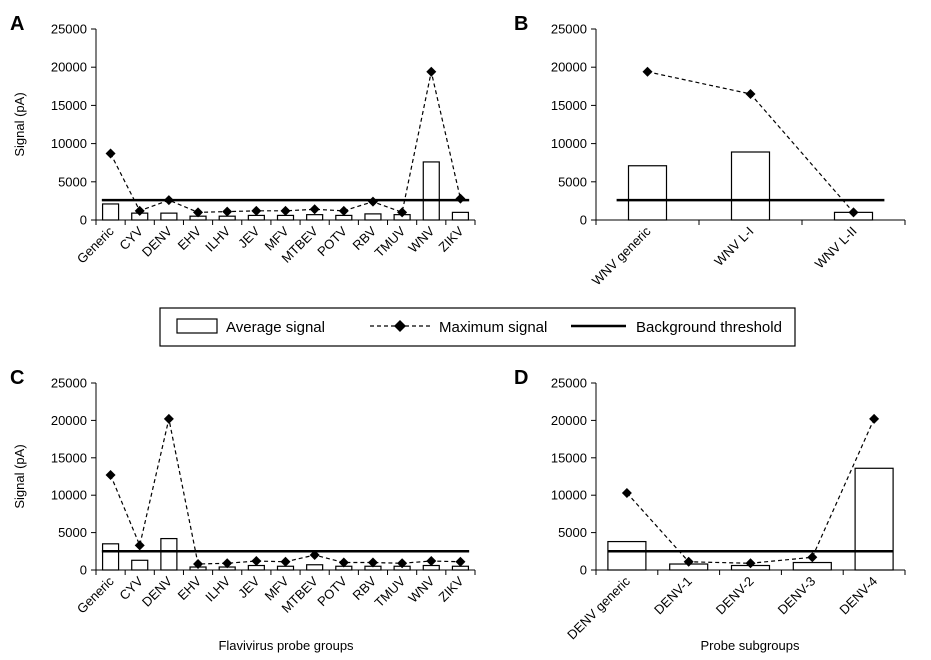  I want to click on panel-a-y-tick-label: 20000, so click(69, 67).